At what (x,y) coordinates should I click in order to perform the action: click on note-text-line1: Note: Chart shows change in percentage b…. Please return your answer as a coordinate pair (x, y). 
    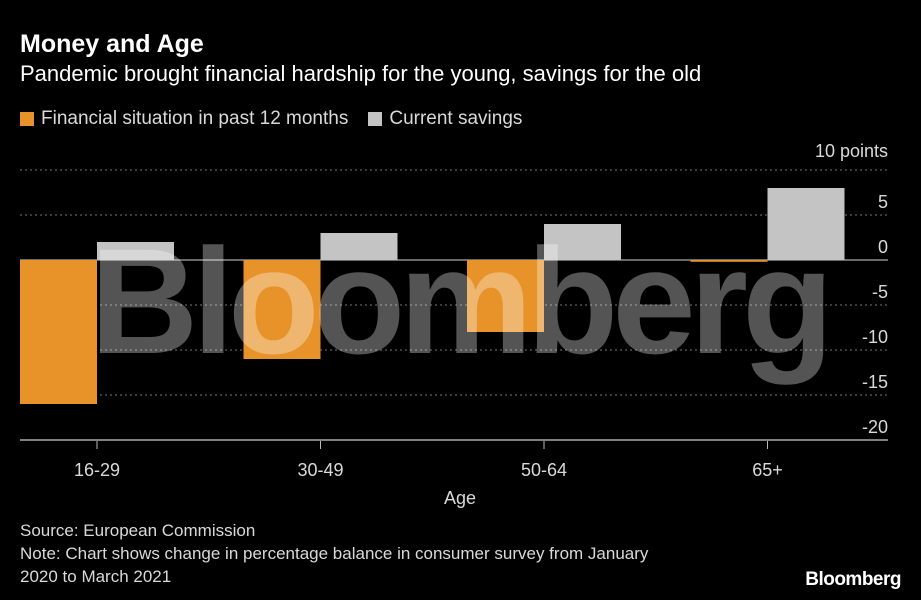
    Looking at the image, I should click on (334, 553).